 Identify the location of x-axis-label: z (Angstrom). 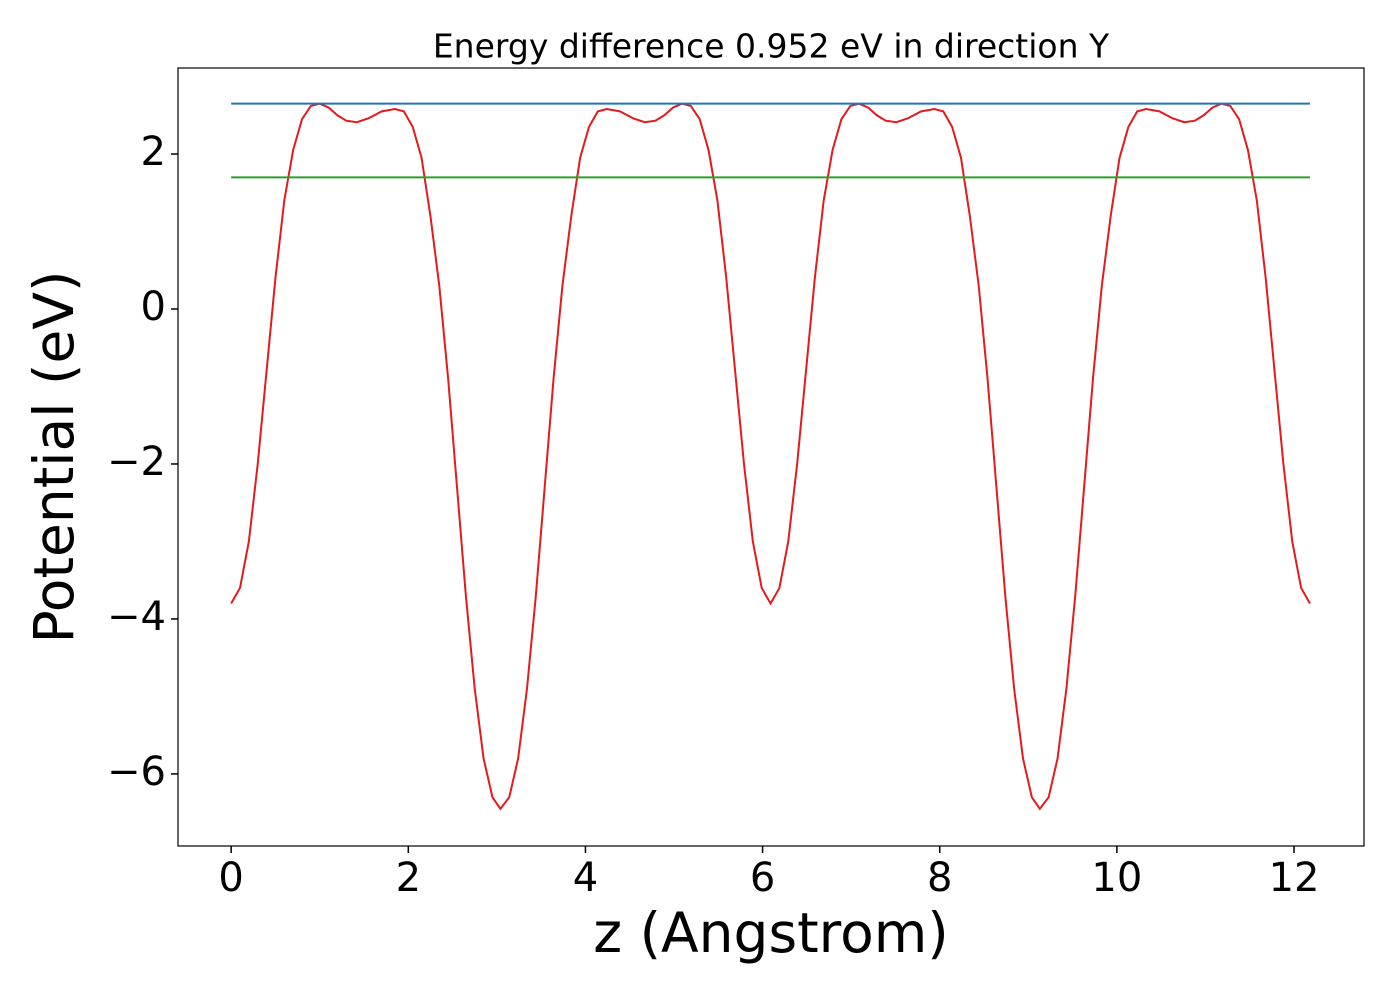
(771, 933).